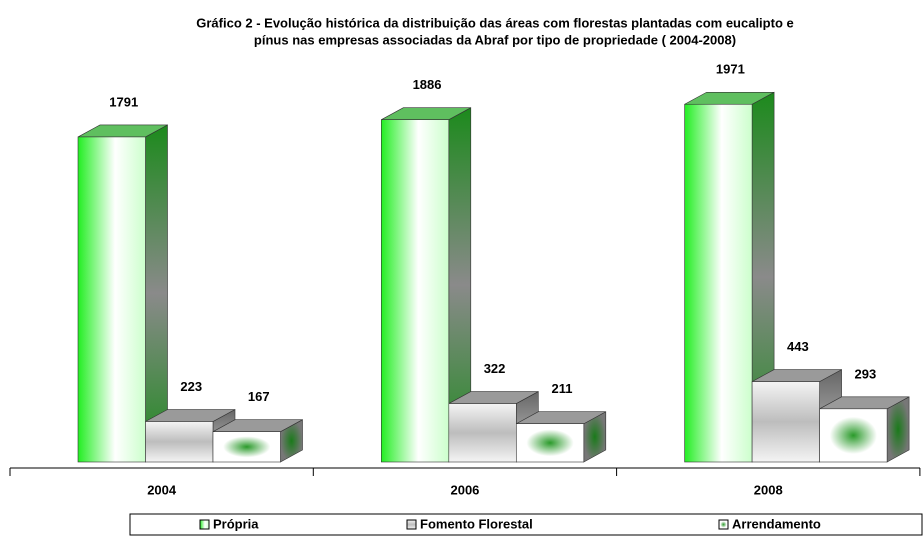 The image size is (924, 536). What do you see at coordinates (730, 69) in the screenshot?
I see `data-label: 1971` at bounding box center [730, 69].